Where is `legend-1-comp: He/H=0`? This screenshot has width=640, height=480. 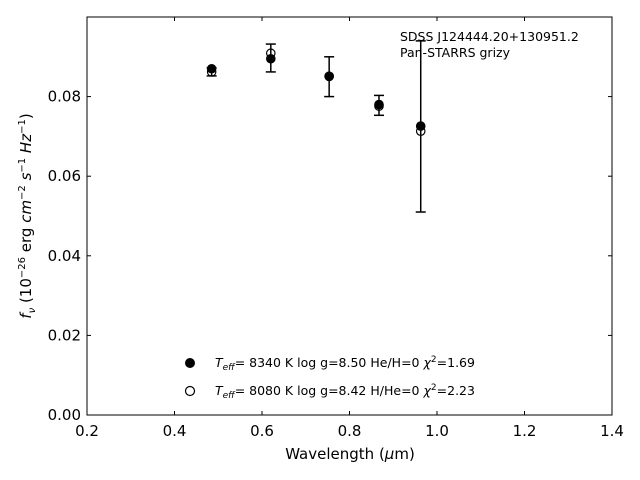
legend-1-comp: He/H=0 is located at coordinates (394, 362).